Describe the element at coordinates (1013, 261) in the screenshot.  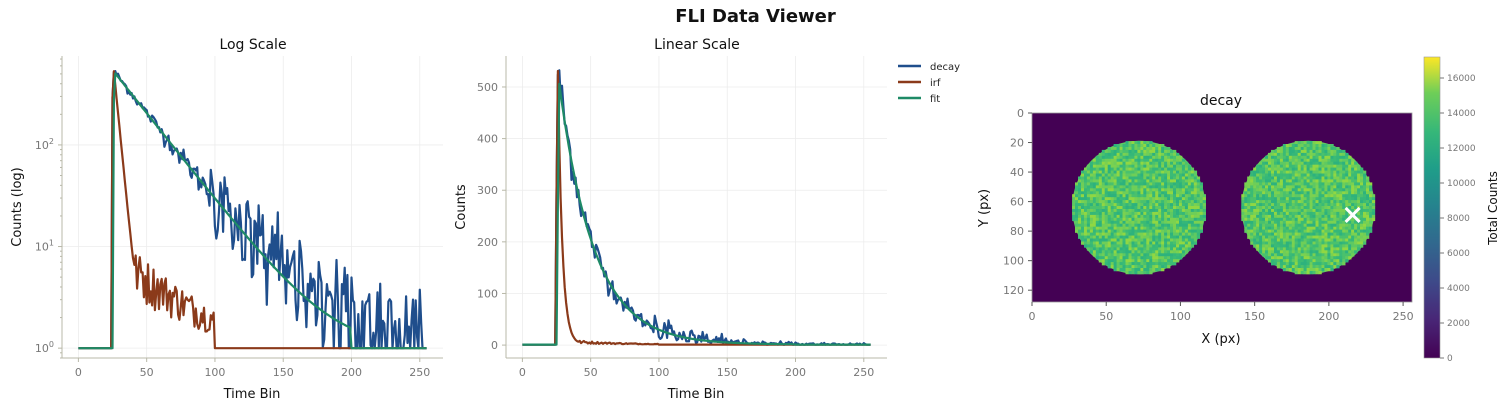
I see `y-tick-label: 100` at that location.